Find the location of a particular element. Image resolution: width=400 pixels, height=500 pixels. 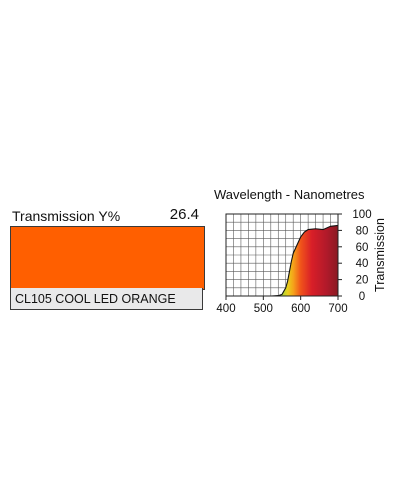

x-tick-label: 600 is located at coordinates (300, 309).